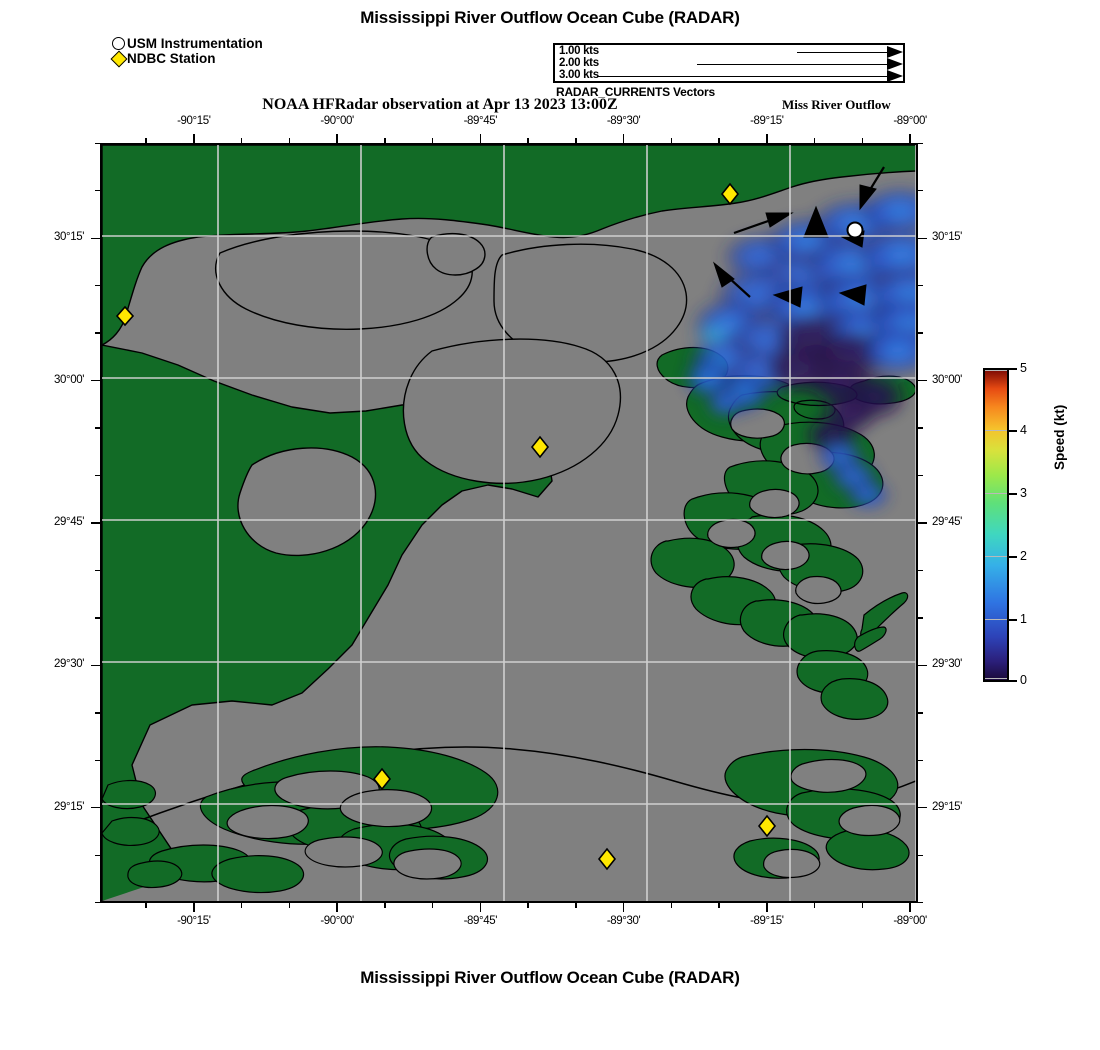 This screenshot has width=1100, height=1050. What do you see at coordinates (910, 121) in the screenshot?
I see `lon-axis-label-top: -89°00'` at bounding box center [910, 121].